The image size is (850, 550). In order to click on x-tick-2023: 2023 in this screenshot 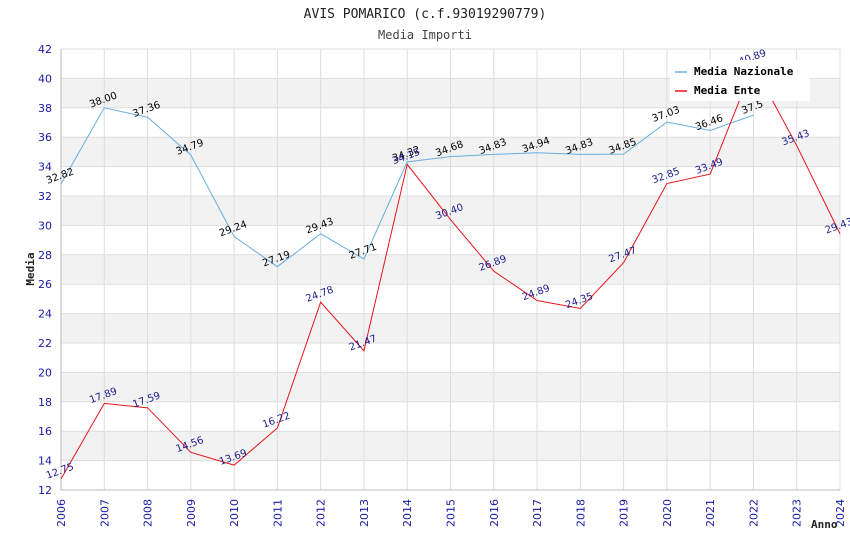, I will do `click(797, 513)`.